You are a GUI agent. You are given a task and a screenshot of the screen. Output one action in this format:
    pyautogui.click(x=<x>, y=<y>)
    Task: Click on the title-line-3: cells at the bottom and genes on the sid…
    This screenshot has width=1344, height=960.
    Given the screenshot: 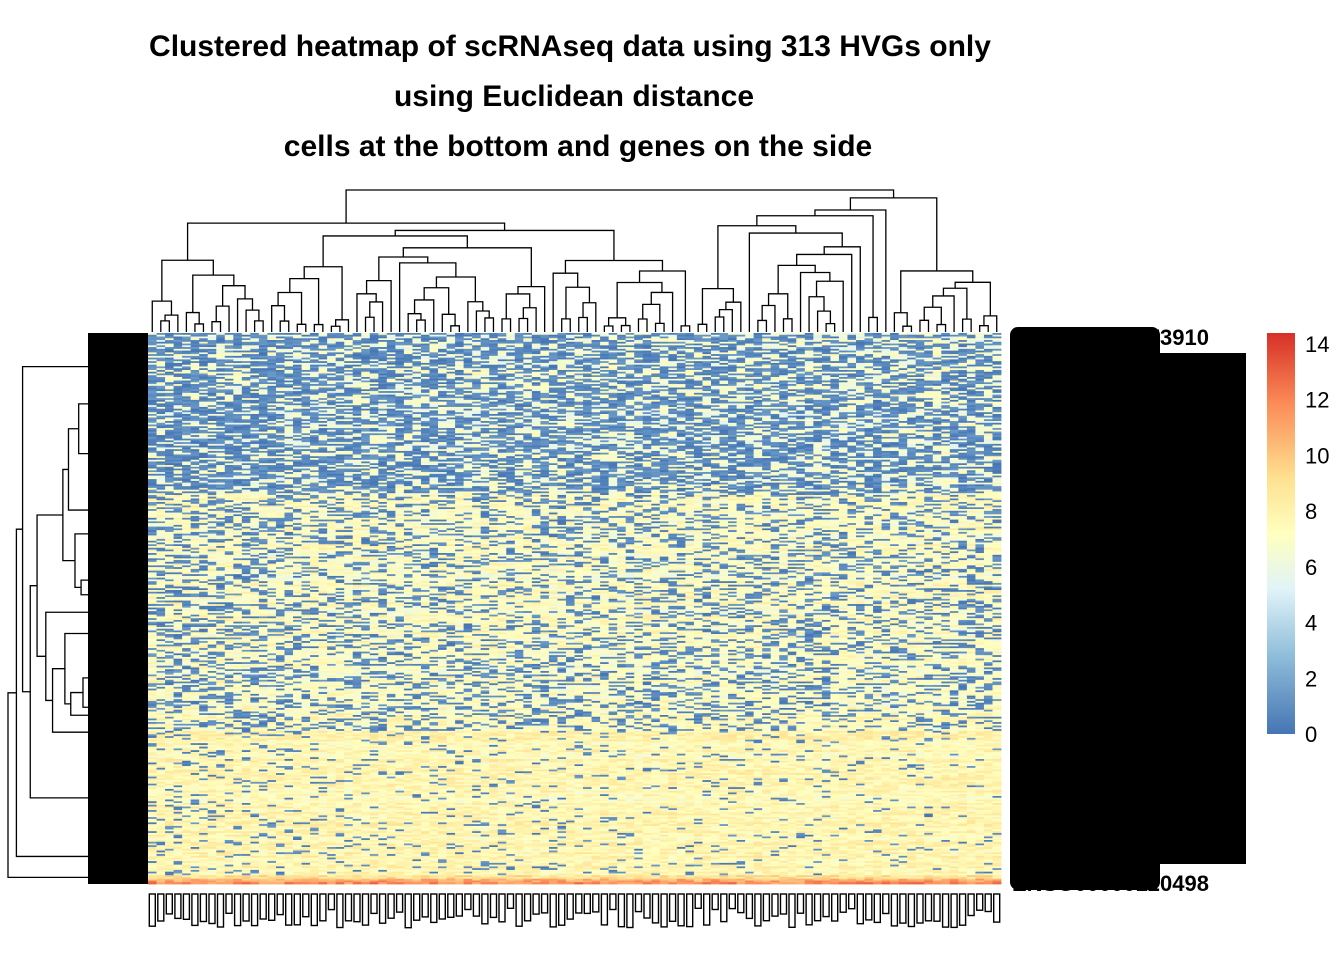 What is the action you would take?
    pyautogui.click(x=578, y=146)
    